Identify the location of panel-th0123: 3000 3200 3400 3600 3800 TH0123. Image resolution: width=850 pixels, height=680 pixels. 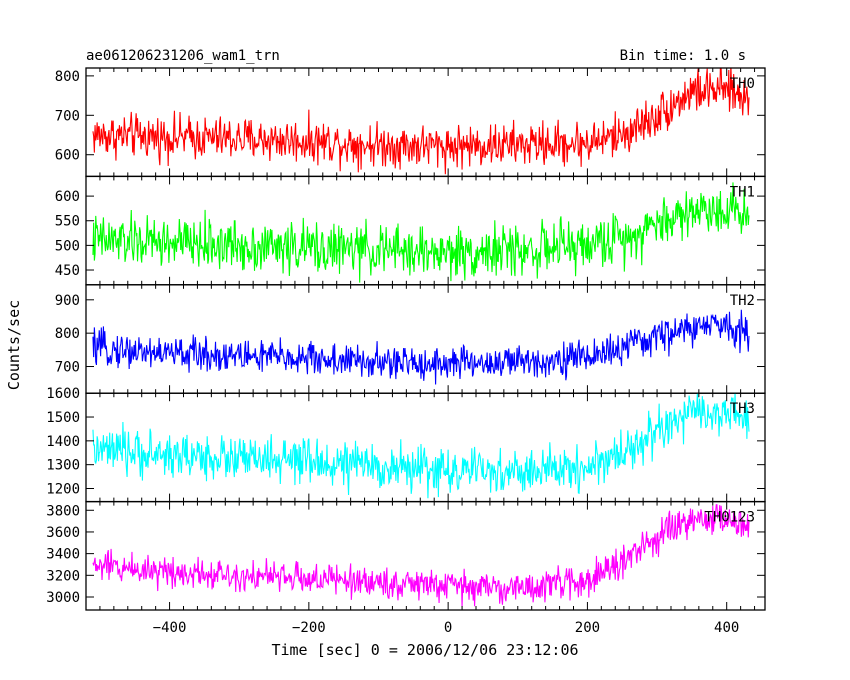
(406, 555).